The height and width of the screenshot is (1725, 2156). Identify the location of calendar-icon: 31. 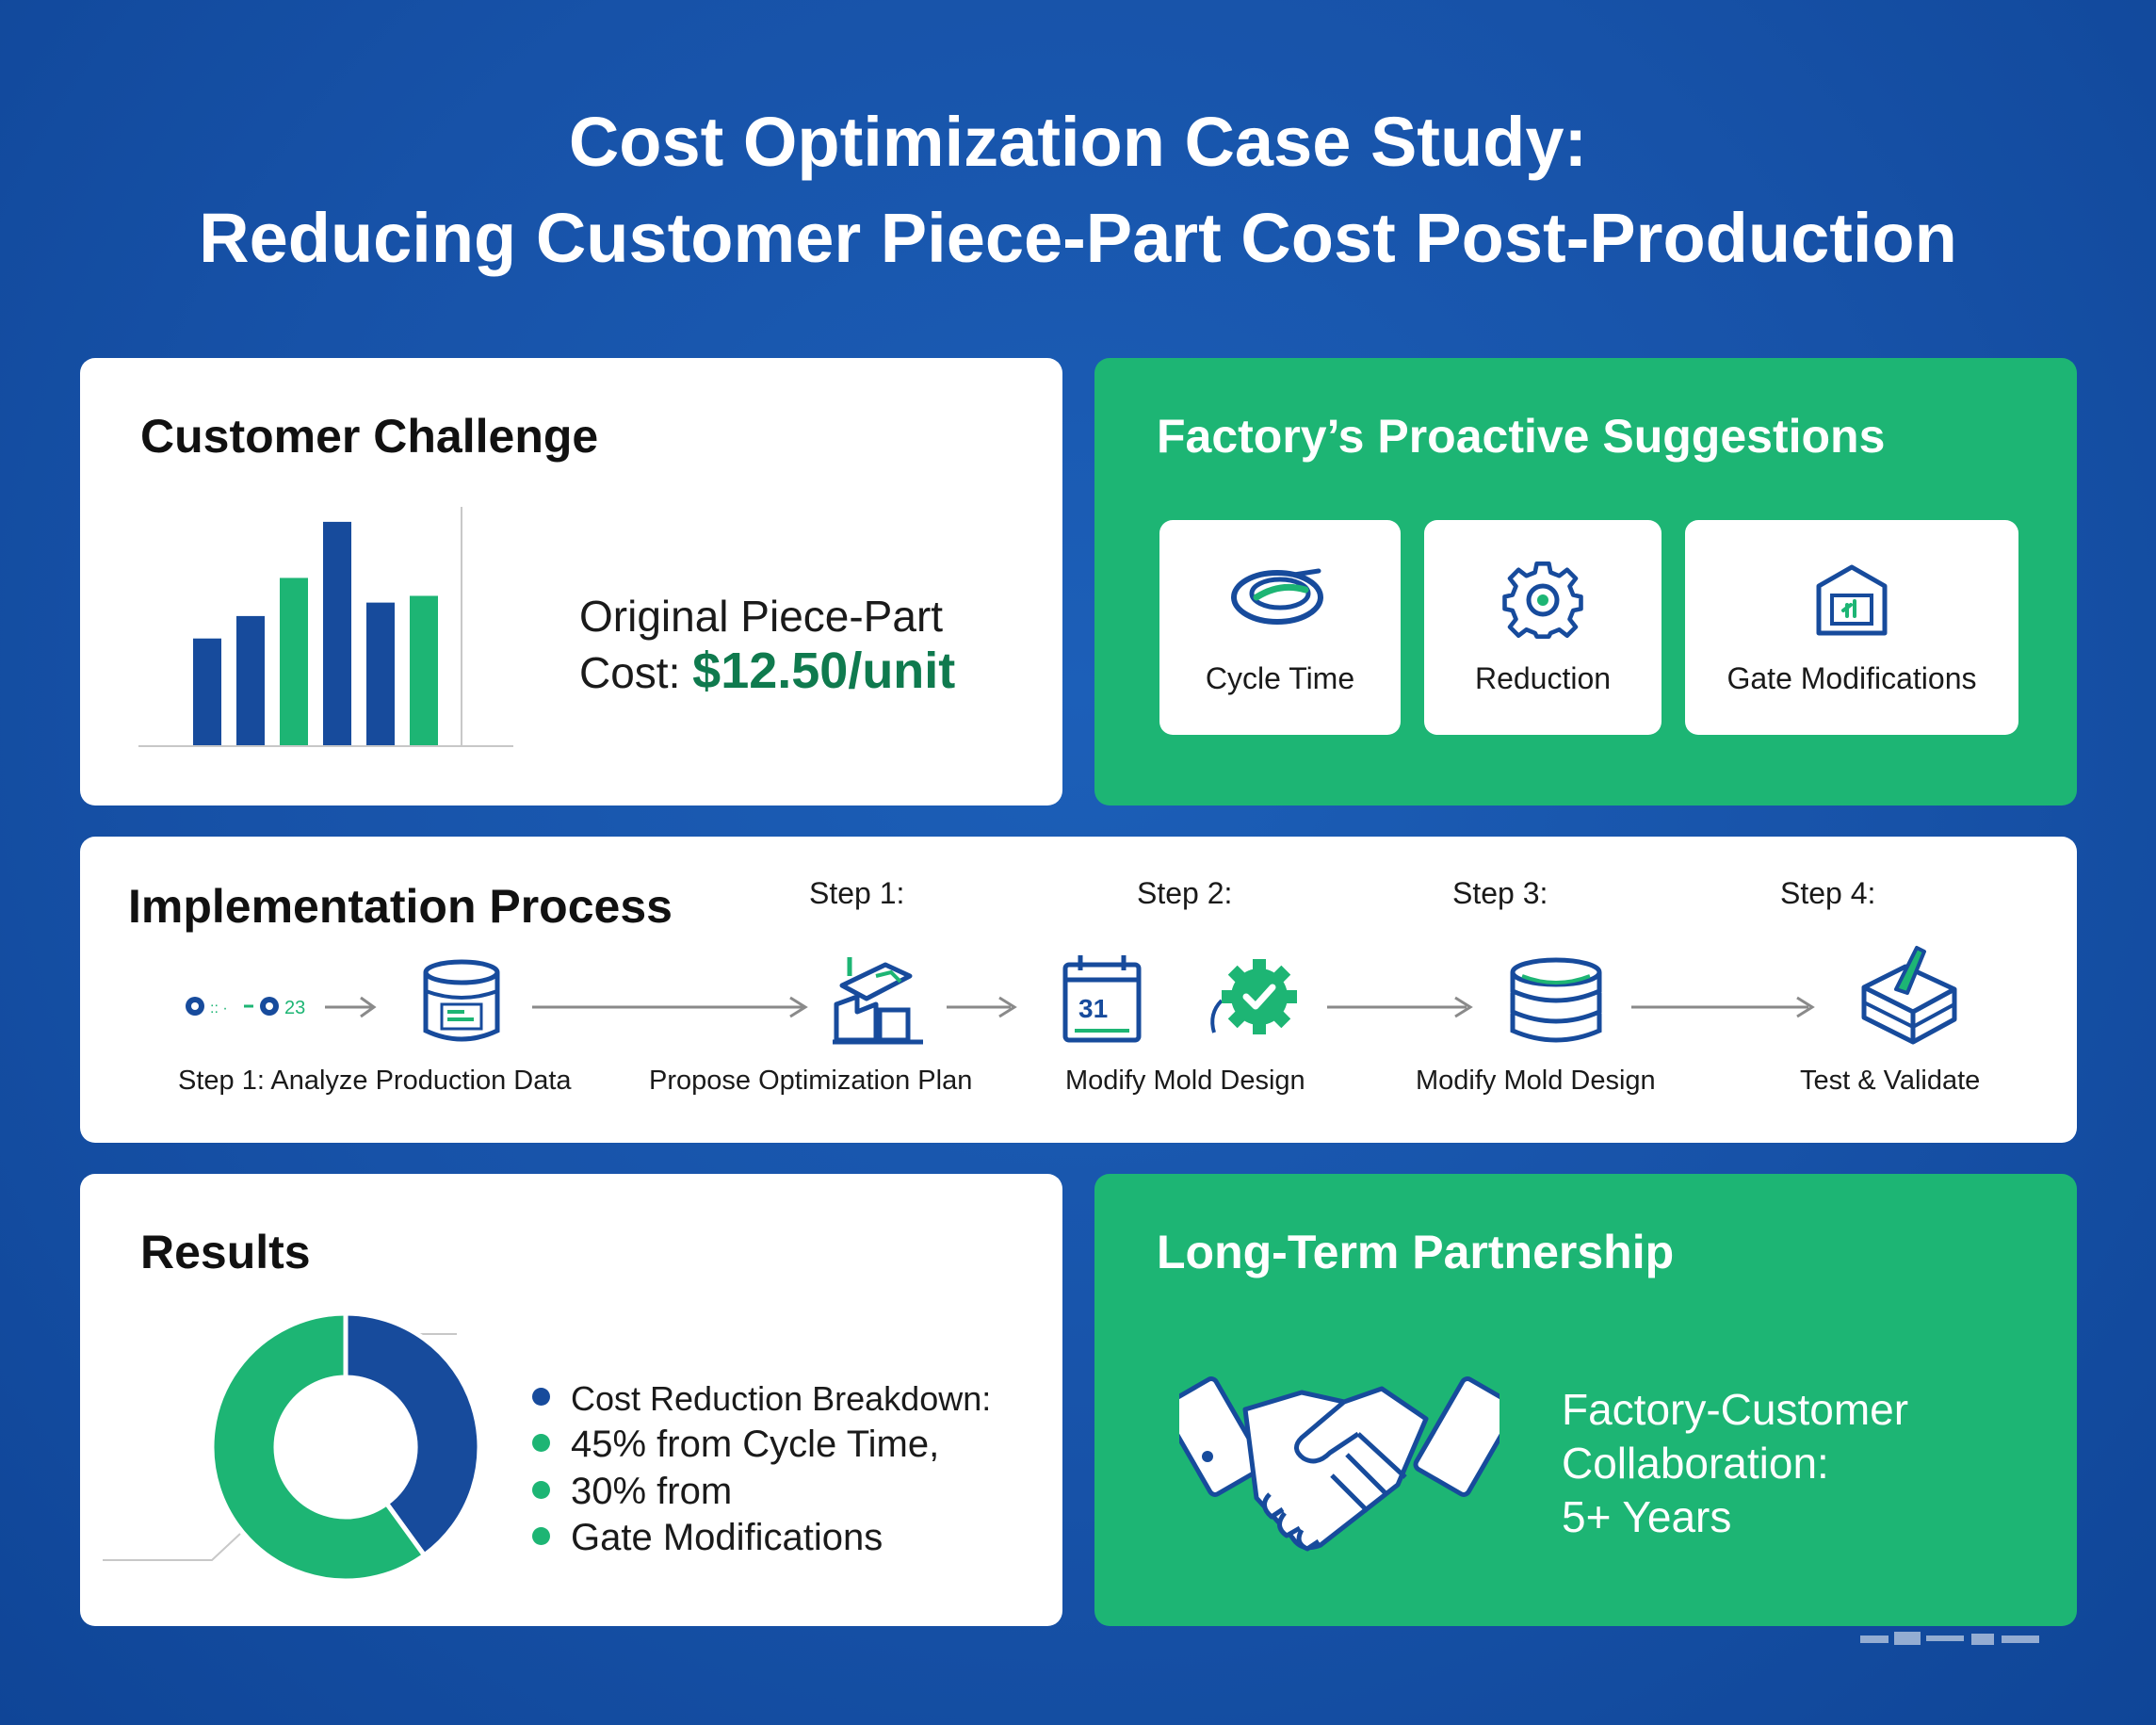
(1102, 999).